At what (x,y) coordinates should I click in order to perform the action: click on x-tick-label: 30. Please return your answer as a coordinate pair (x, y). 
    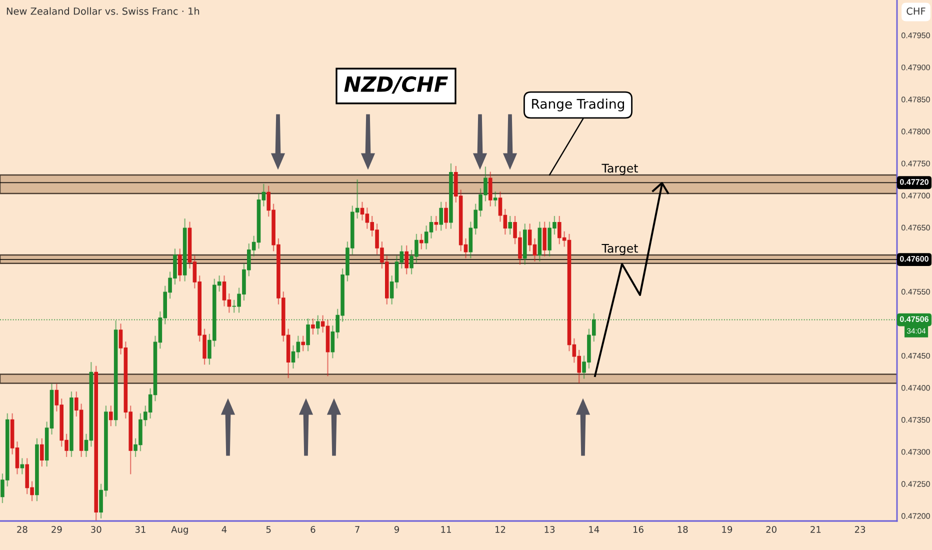
    Looking at the image, I should click on (96, 529).